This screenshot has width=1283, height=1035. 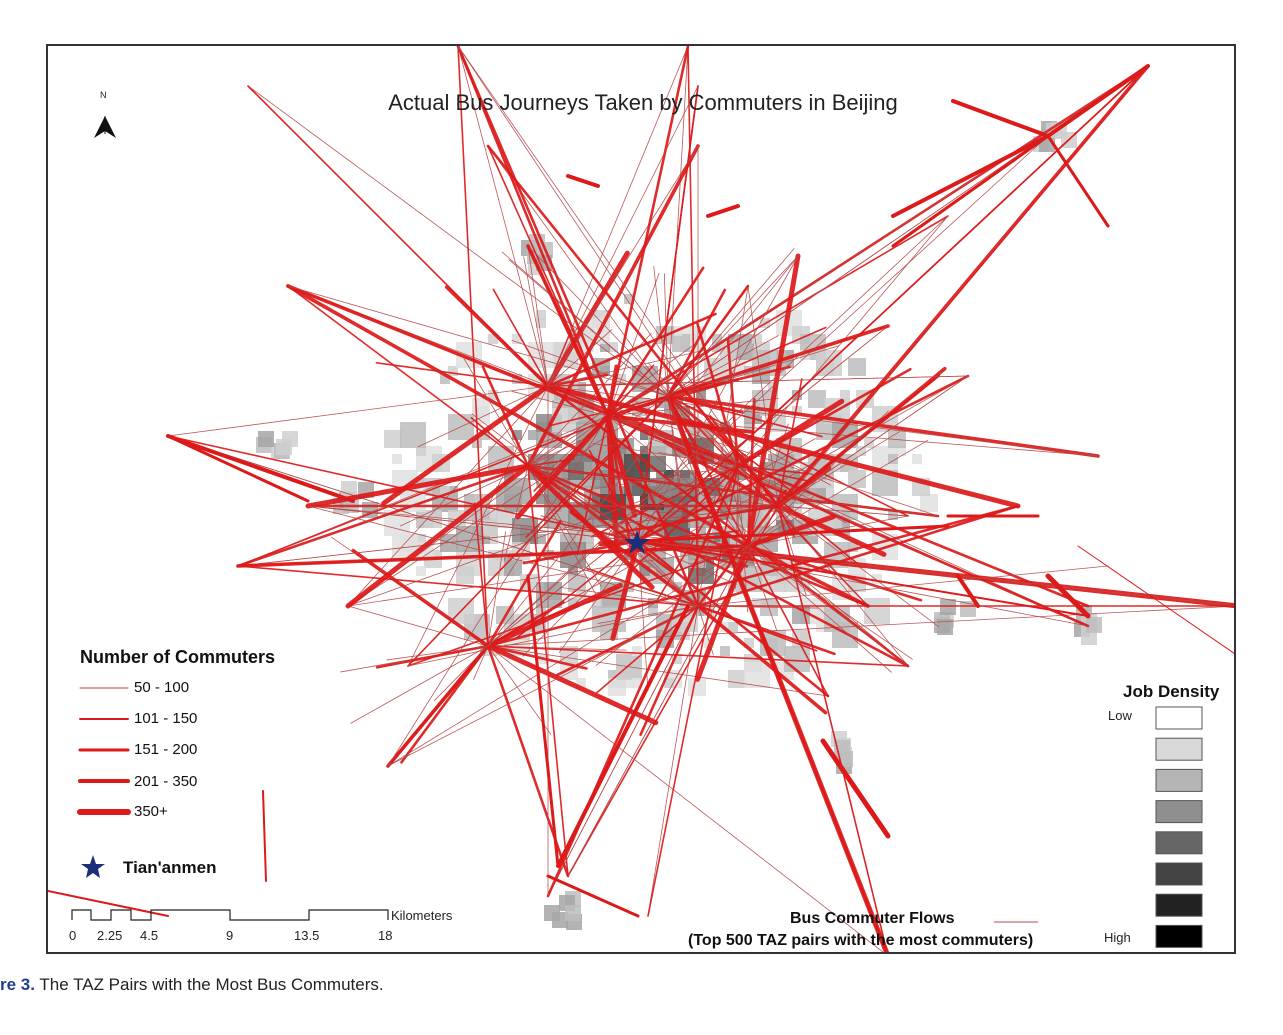 I want to click on legend-label-2: 101 - 150, so click(x=166, y=718).